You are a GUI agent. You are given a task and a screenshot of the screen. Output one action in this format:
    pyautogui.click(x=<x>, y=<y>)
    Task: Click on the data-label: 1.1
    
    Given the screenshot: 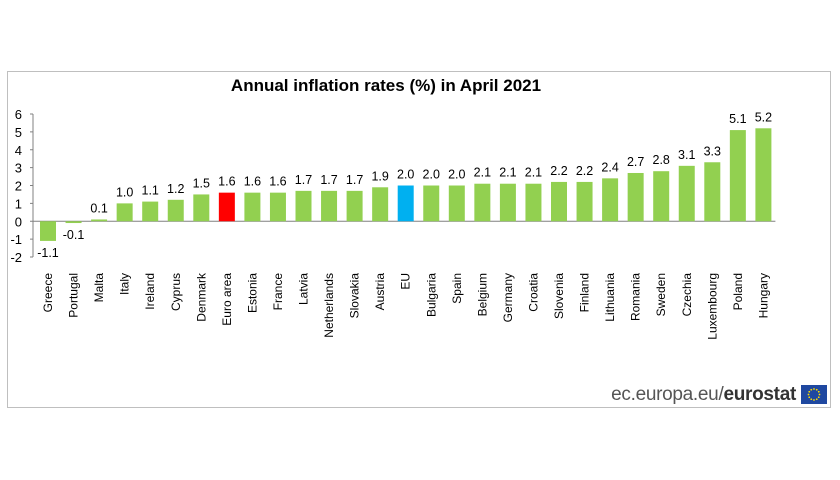 What is the action you would take?
    pyautogui.click(x=150, y=191)
    